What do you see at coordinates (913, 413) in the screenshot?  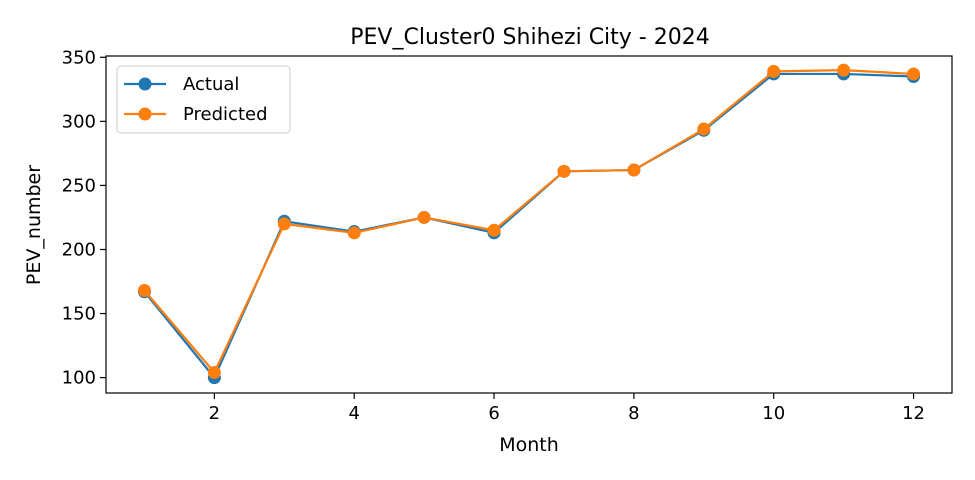 I see `x-tick-label: 12` at bounding box center [913, 413].